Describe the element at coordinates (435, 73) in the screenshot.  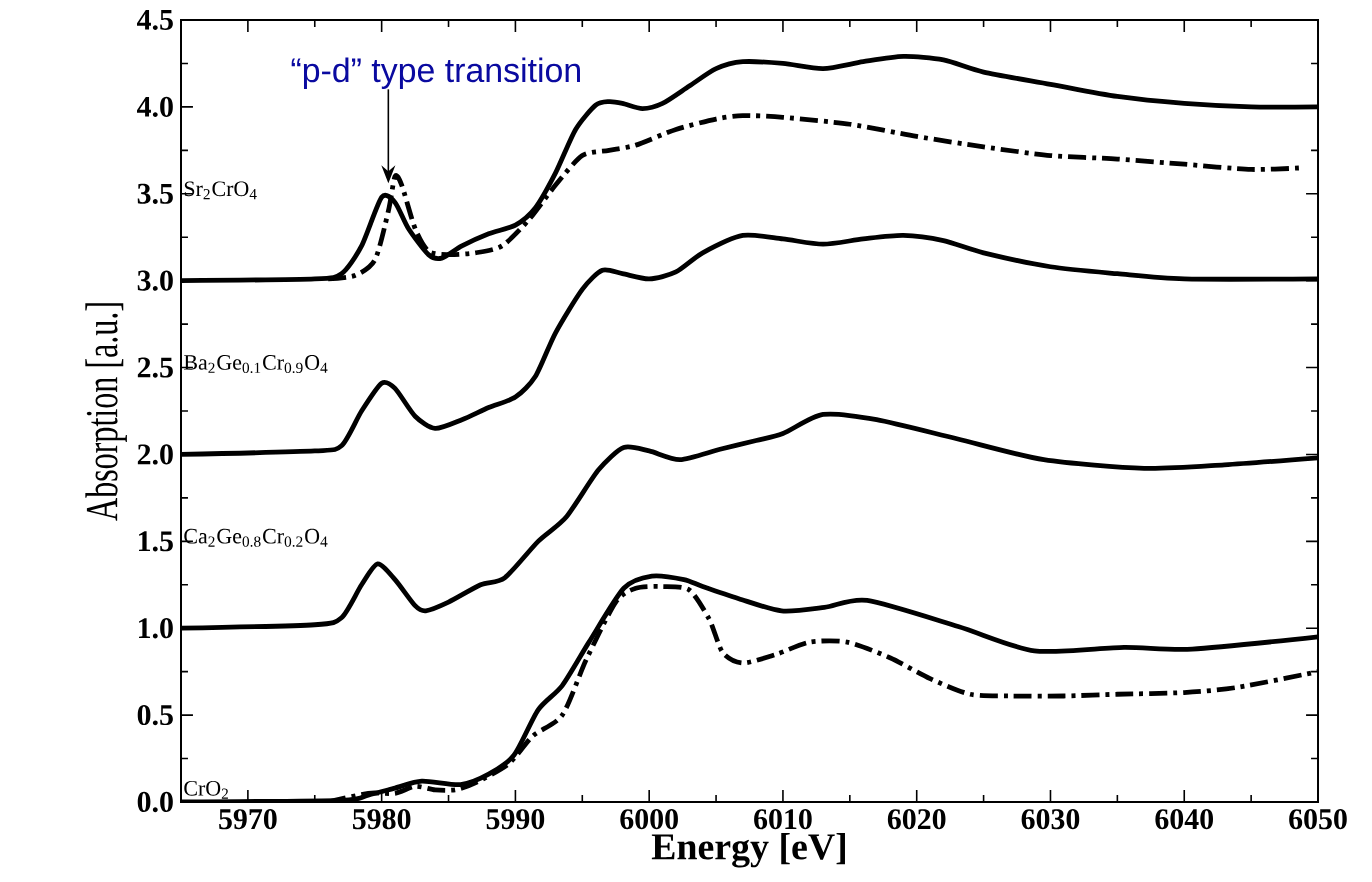
I see `annotation: “p-d” type transition` at that location.